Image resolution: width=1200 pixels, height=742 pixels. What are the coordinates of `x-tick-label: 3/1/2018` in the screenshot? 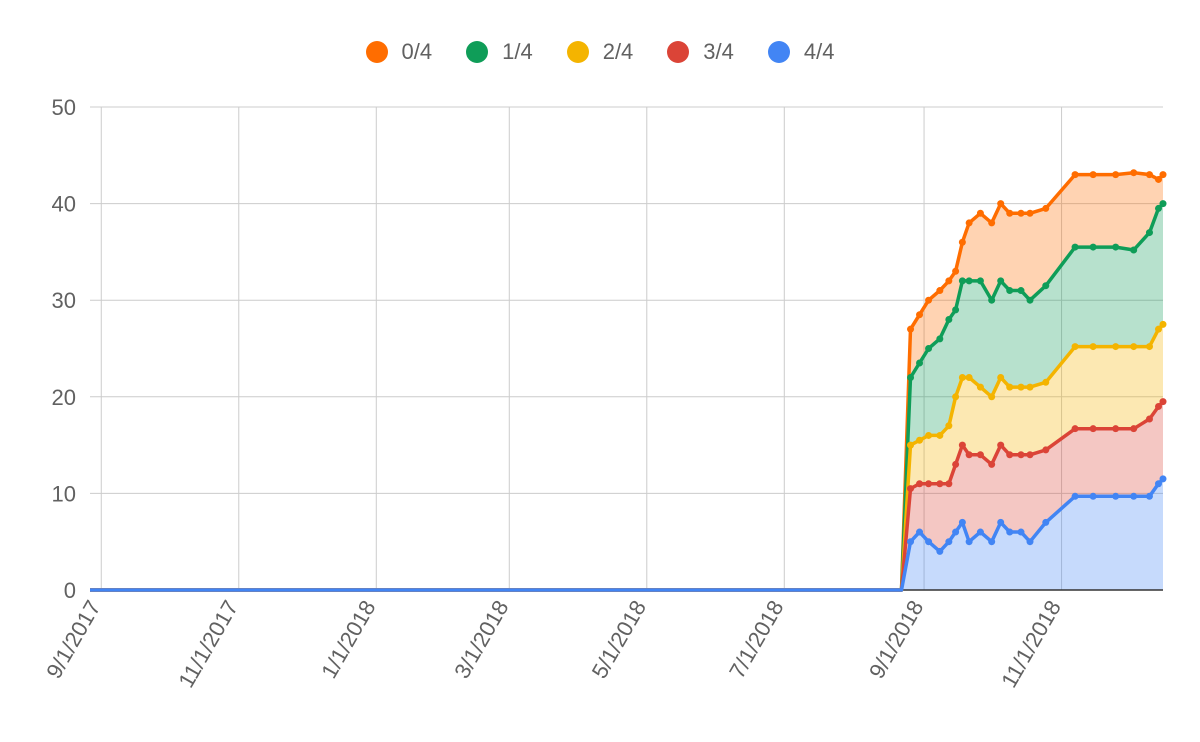 It's located at (481, 639).